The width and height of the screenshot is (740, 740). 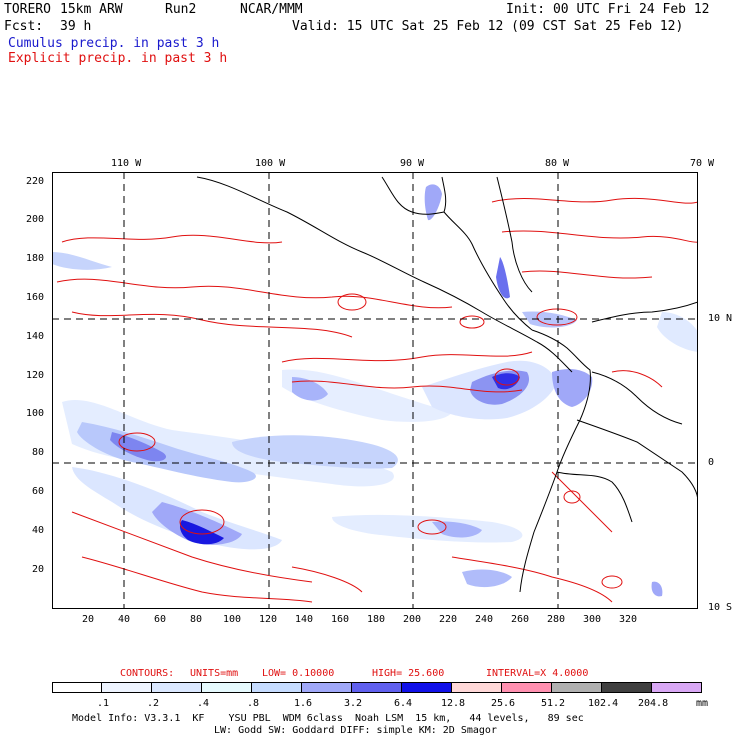 I want to click on cumulus-legend: Cumulus precip. in past 3 h, so click(x=114, y=43).